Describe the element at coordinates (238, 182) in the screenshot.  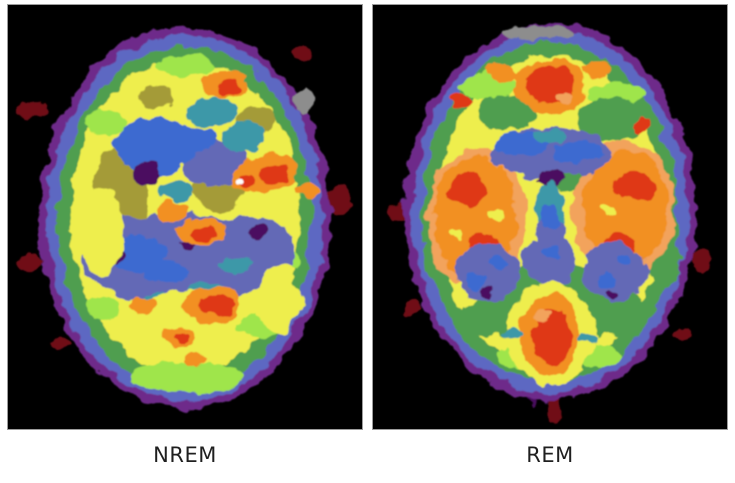
I see `nrem-white-peak` at that location.